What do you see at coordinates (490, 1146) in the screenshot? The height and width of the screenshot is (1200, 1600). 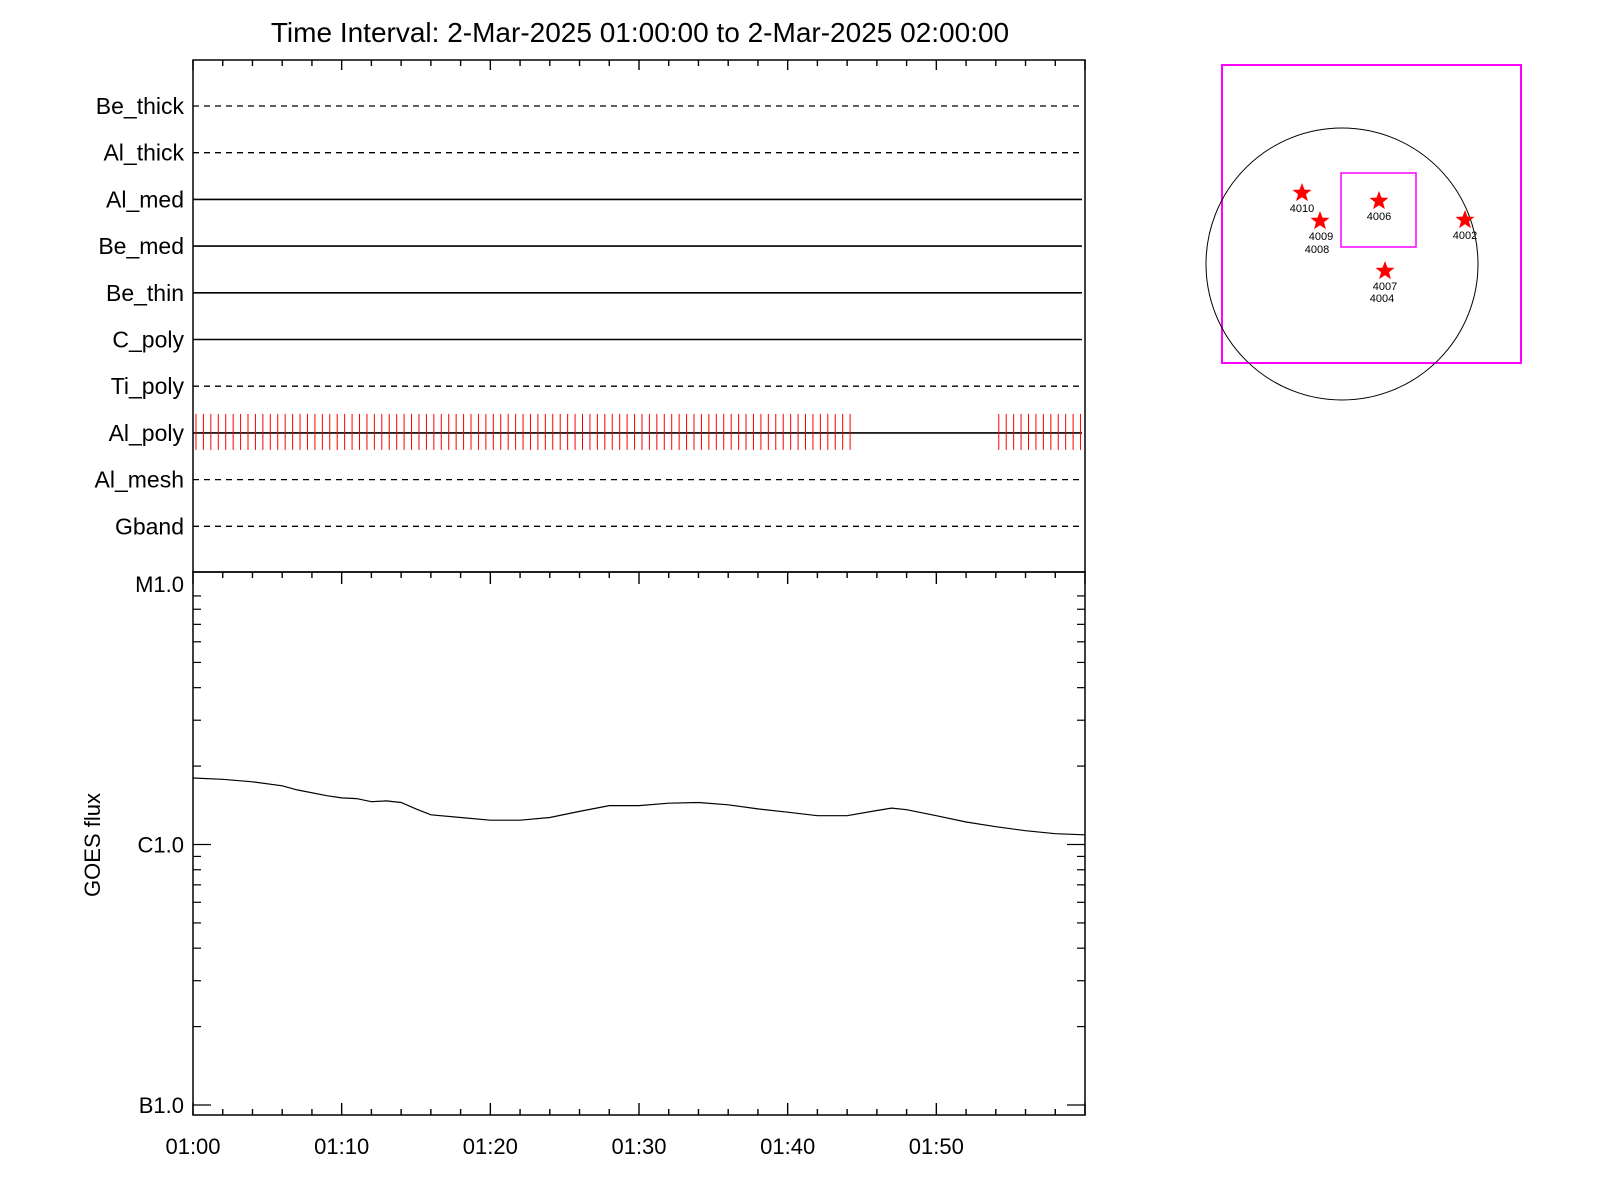 I see `x-tick-label: 01:20` at bounding box center [490, 1146].